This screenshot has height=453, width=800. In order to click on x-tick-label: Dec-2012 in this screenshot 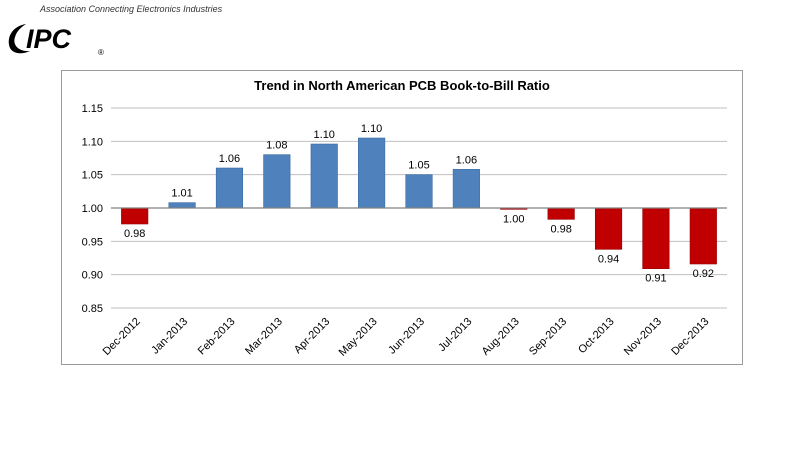, I will do `click(122, 337)`.